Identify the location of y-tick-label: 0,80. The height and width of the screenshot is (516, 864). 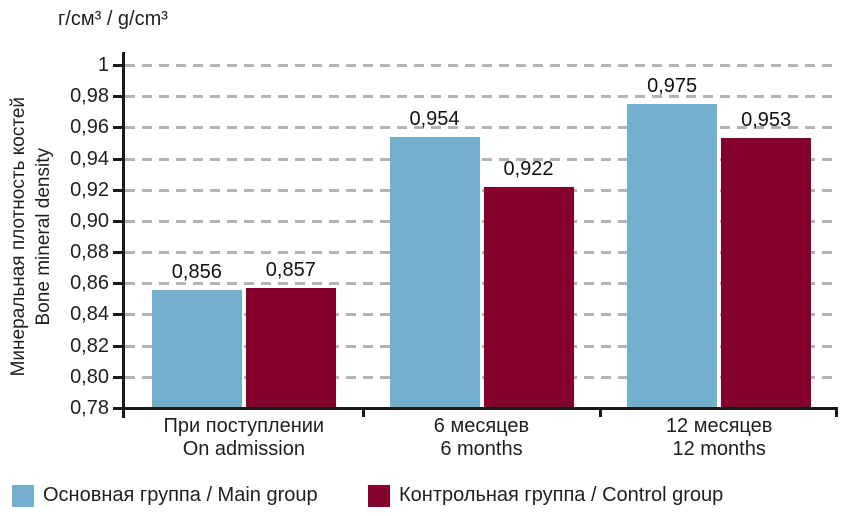
(89, 376).